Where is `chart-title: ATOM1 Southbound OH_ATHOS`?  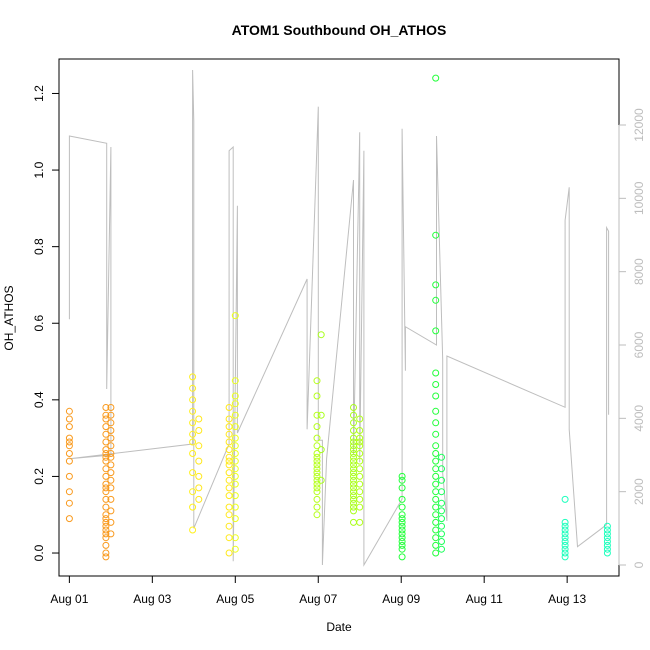 chart-title: ATOM1 Southbound OH_ATHOS is located at coordinates (339, 30).